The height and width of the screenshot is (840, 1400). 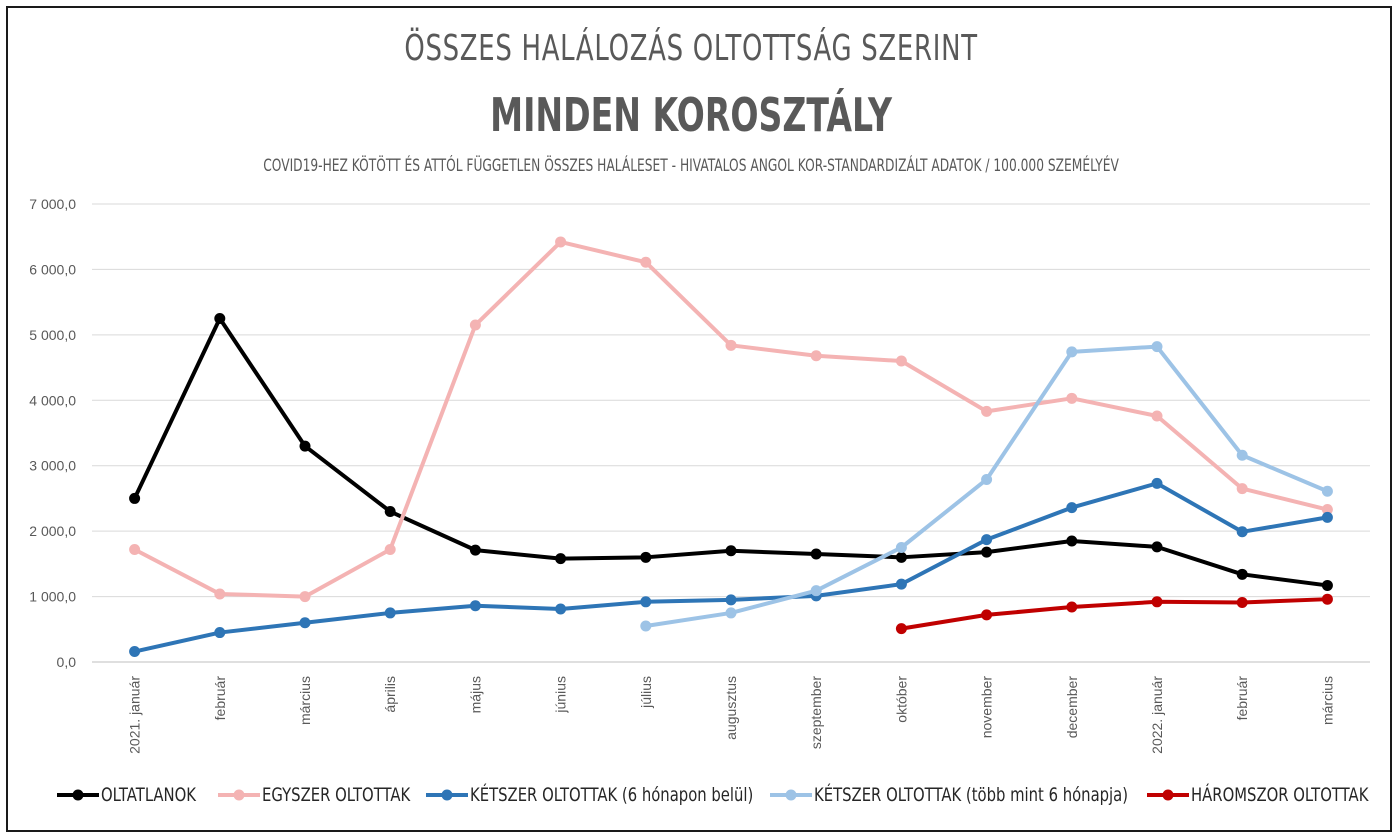 What do you see at coordinates (52, 204) in the screenshot?
I see `y-tick-label: 7 000,0` at bounding box center [52, 204].